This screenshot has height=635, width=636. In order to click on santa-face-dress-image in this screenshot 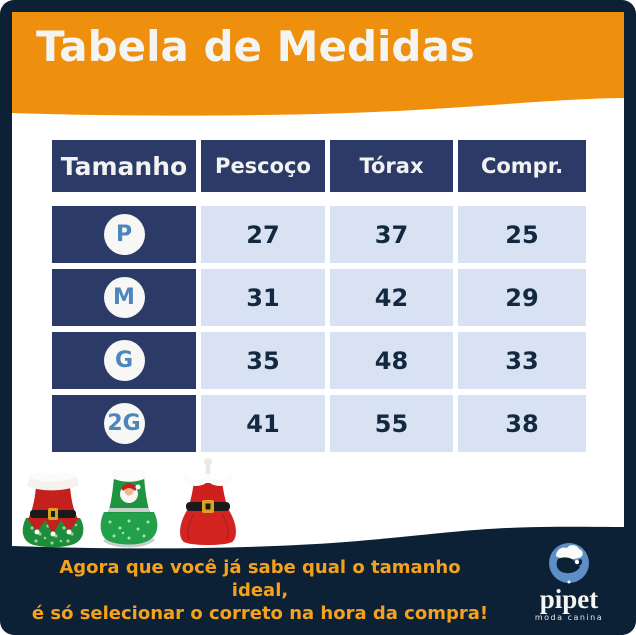, I will do `click(129, 509)`.